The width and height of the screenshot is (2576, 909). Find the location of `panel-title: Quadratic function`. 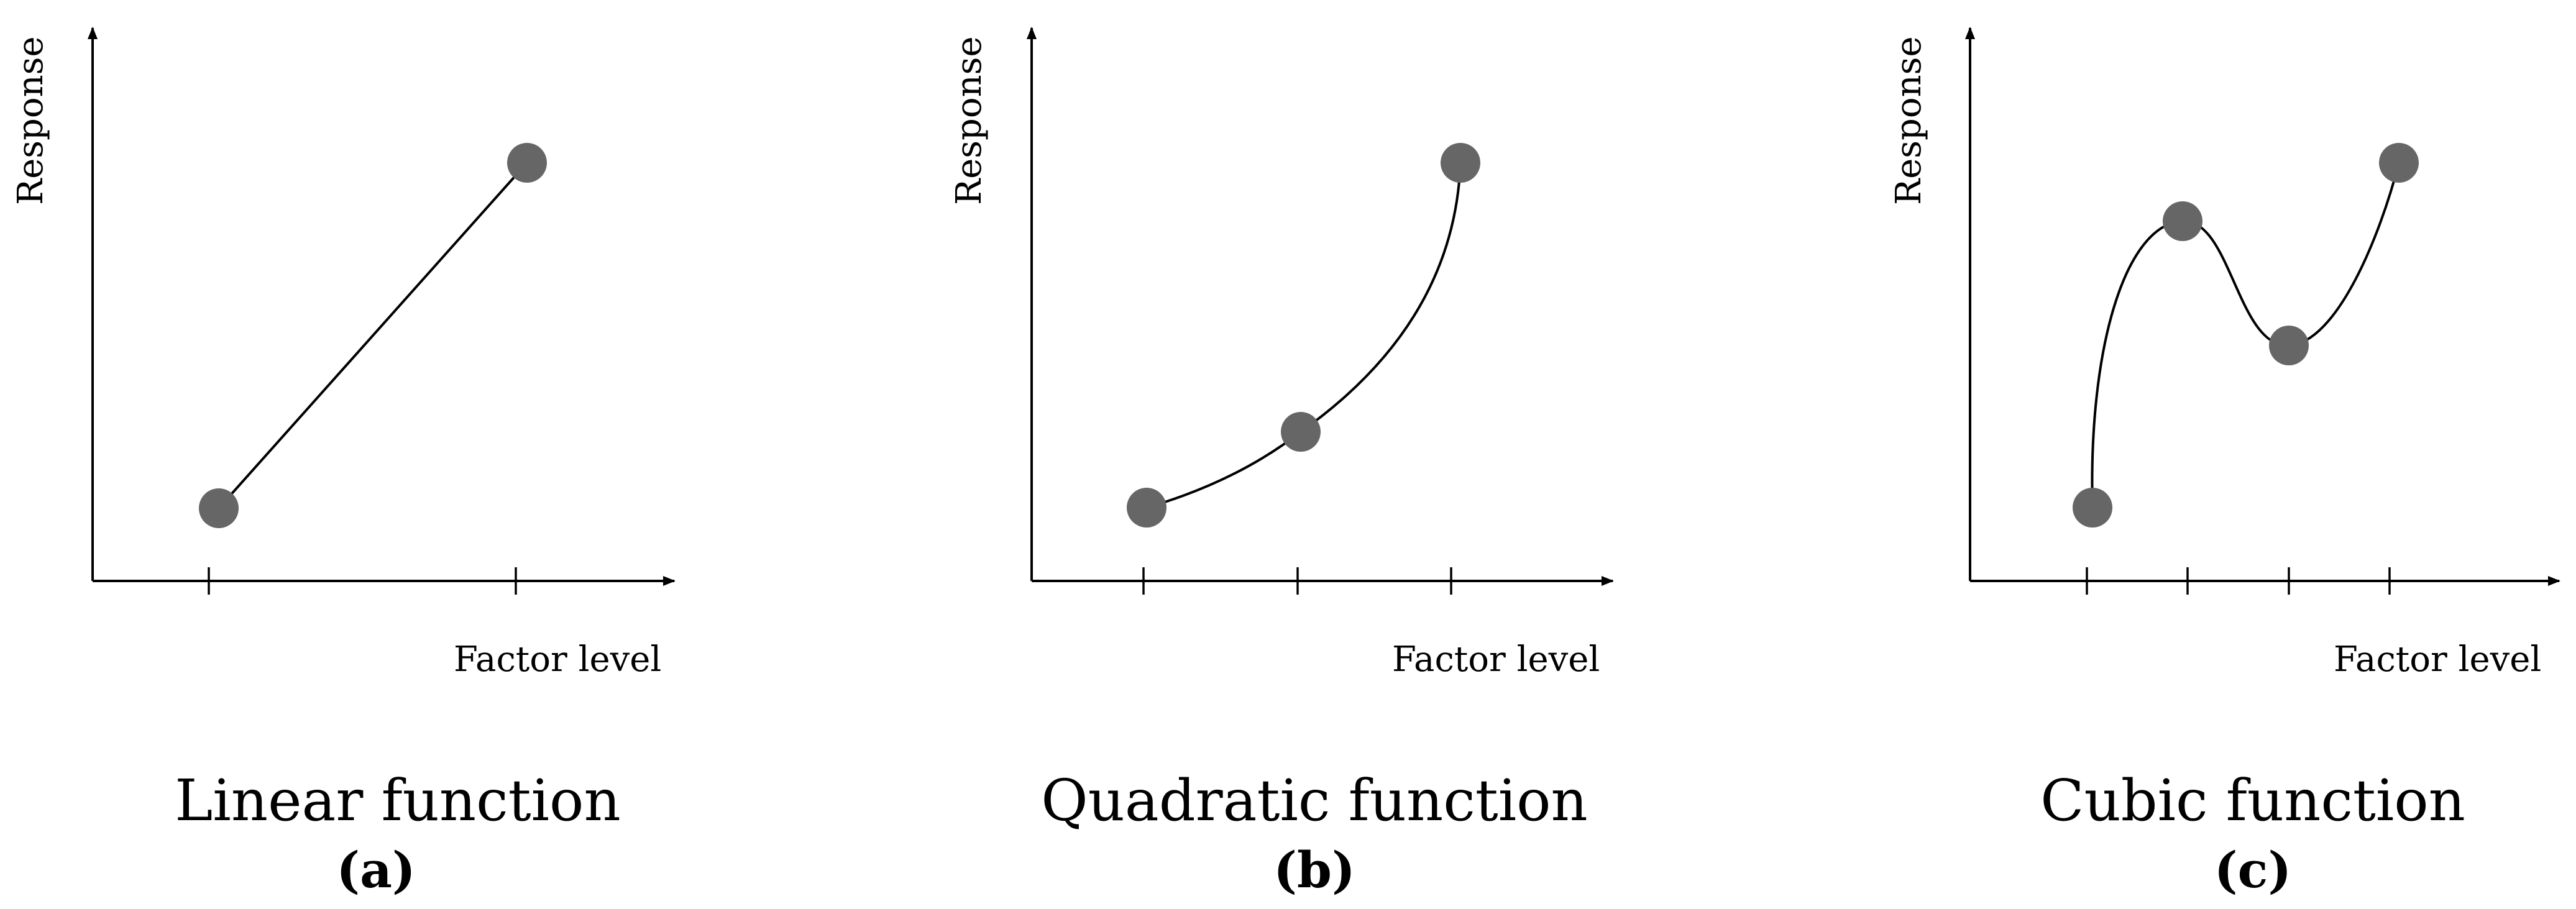

panel-title: Quadratic function is located at coordinates (1314, 800).